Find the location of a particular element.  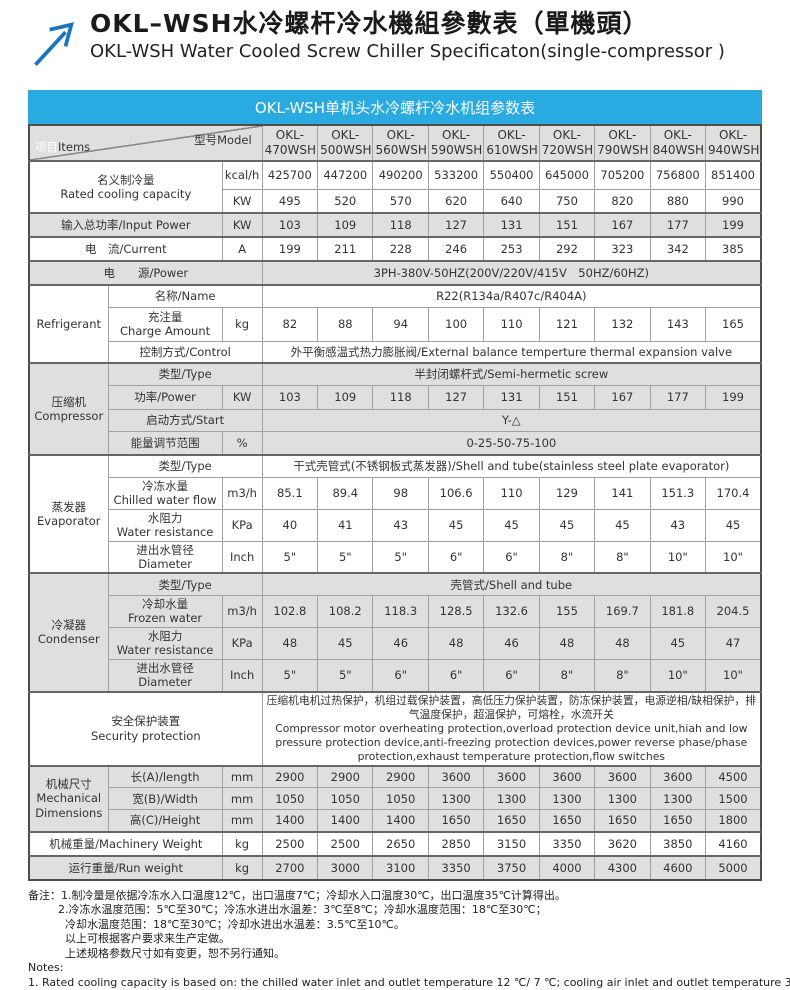

unit-cell: kcal/h is located at coordinates (242, 175).